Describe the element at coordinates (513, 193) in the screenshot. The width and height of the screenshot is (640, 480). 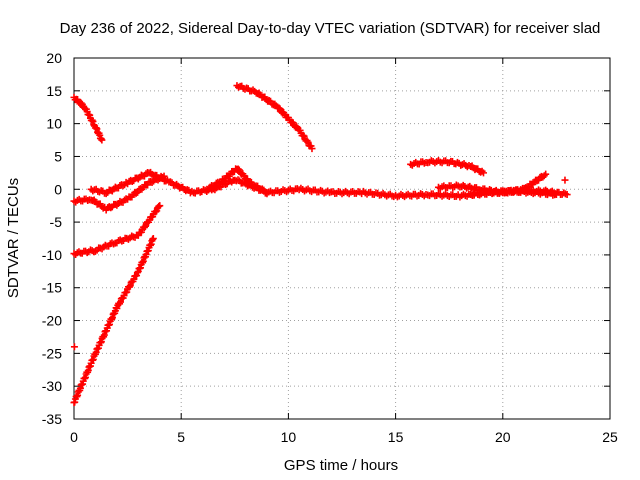
I see `series-arc-j` at that location.